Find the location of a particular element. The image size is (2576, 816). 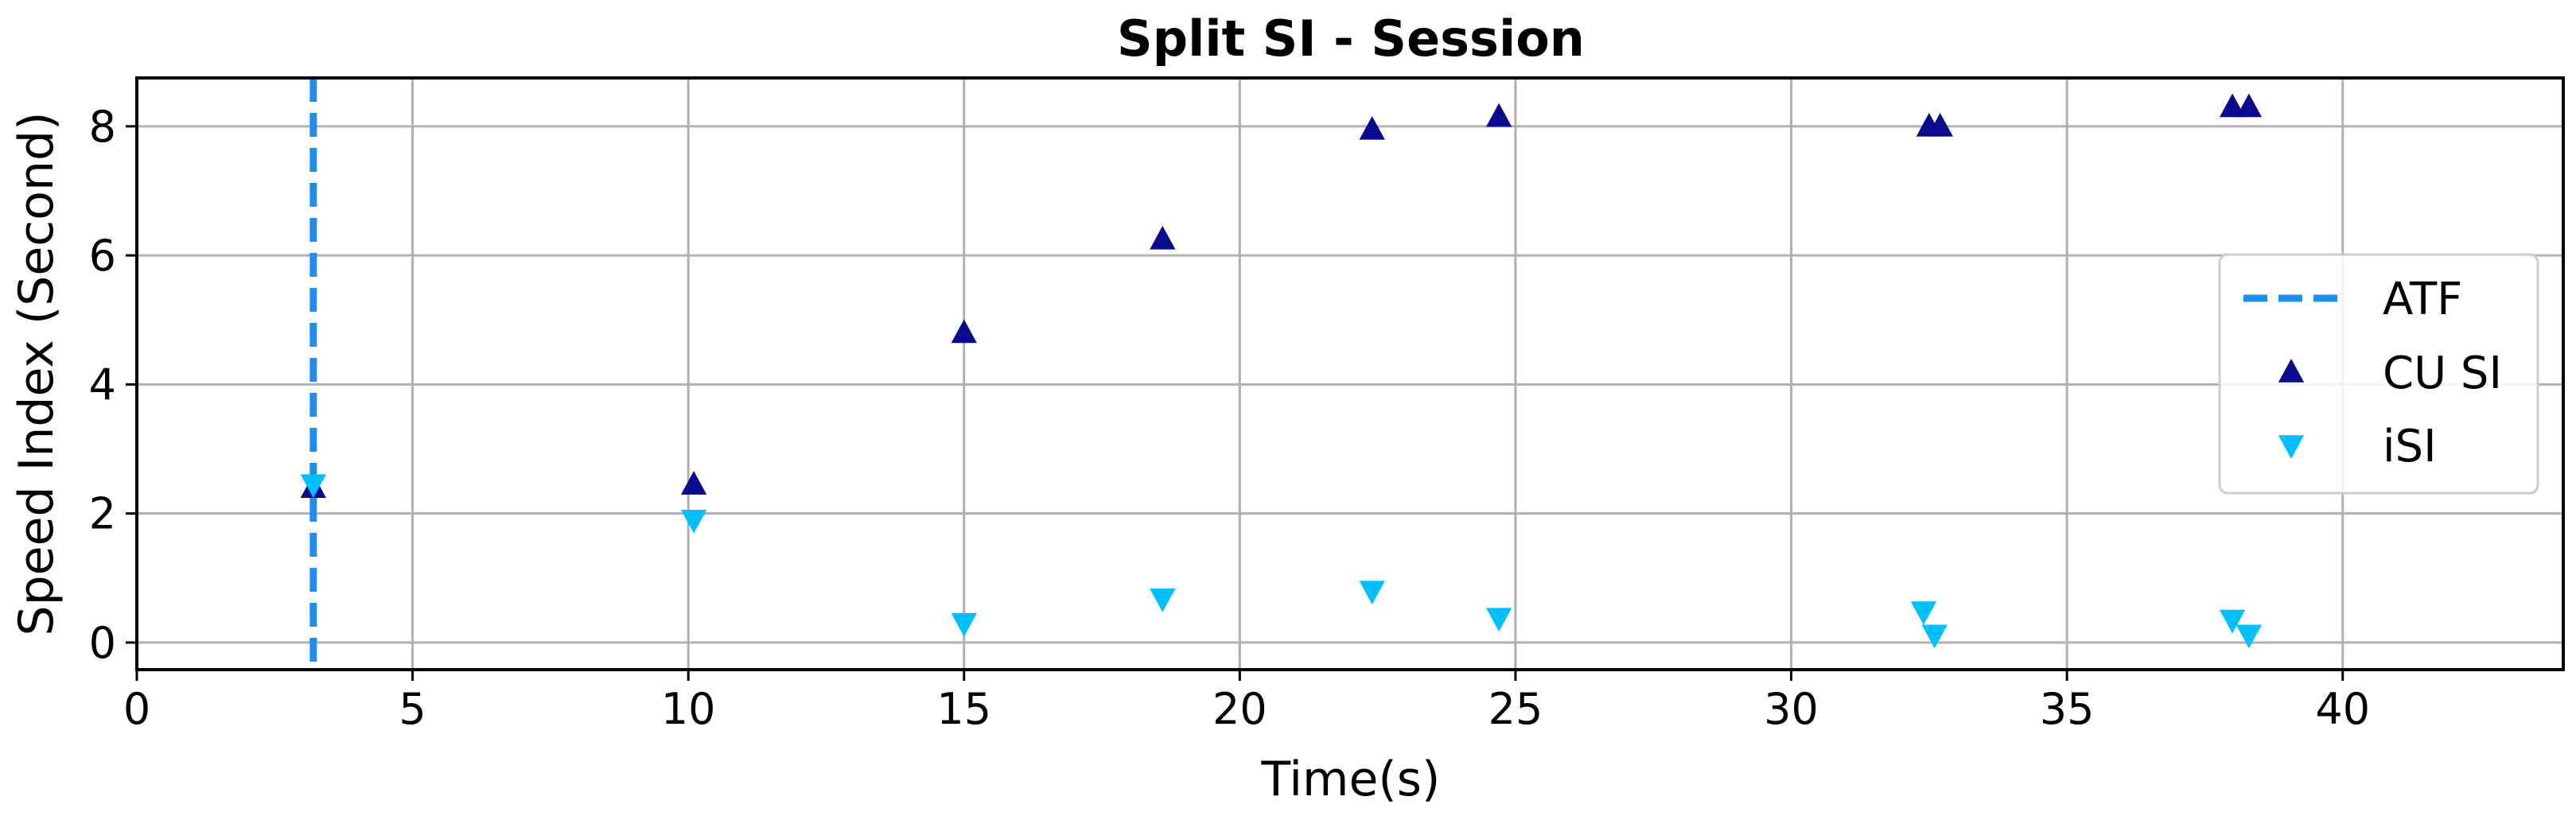

x-tick-label: 0 is located at coordinates (136, 709).